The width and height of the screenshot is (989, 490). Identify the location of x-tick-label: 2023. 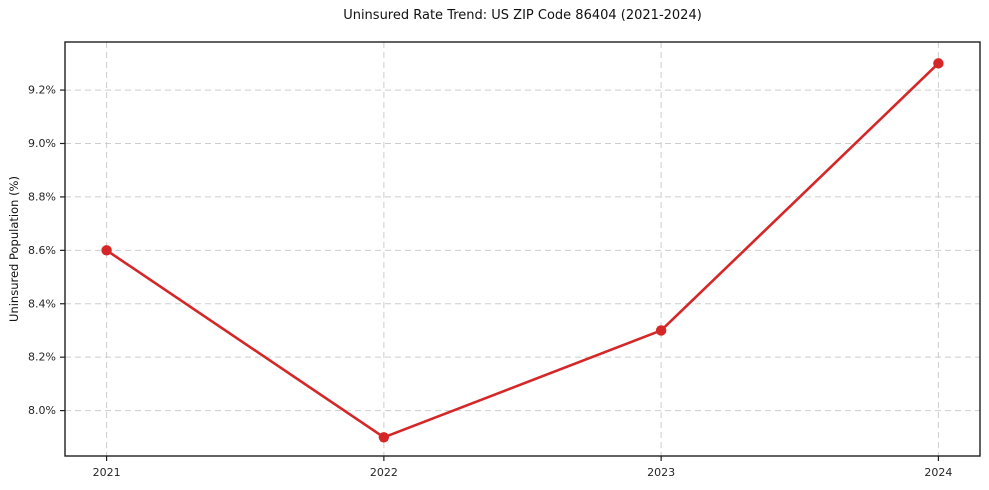
(661, 472).